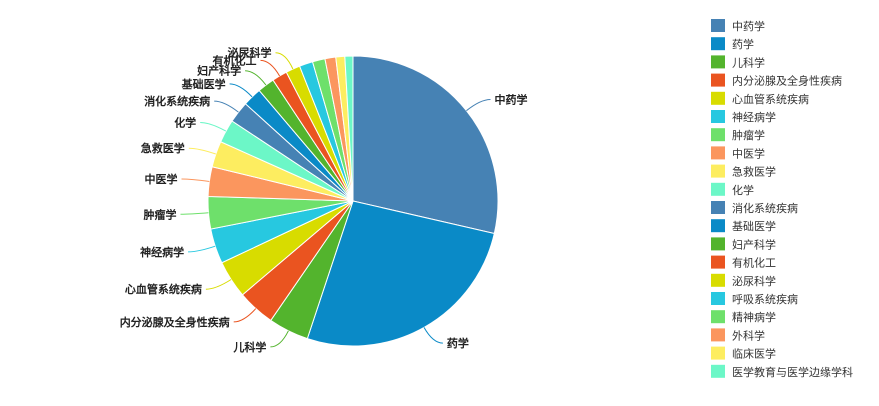 This screenshot has width=879, height=406. I want to click on slice-label: 中医学, so click(161, 179).